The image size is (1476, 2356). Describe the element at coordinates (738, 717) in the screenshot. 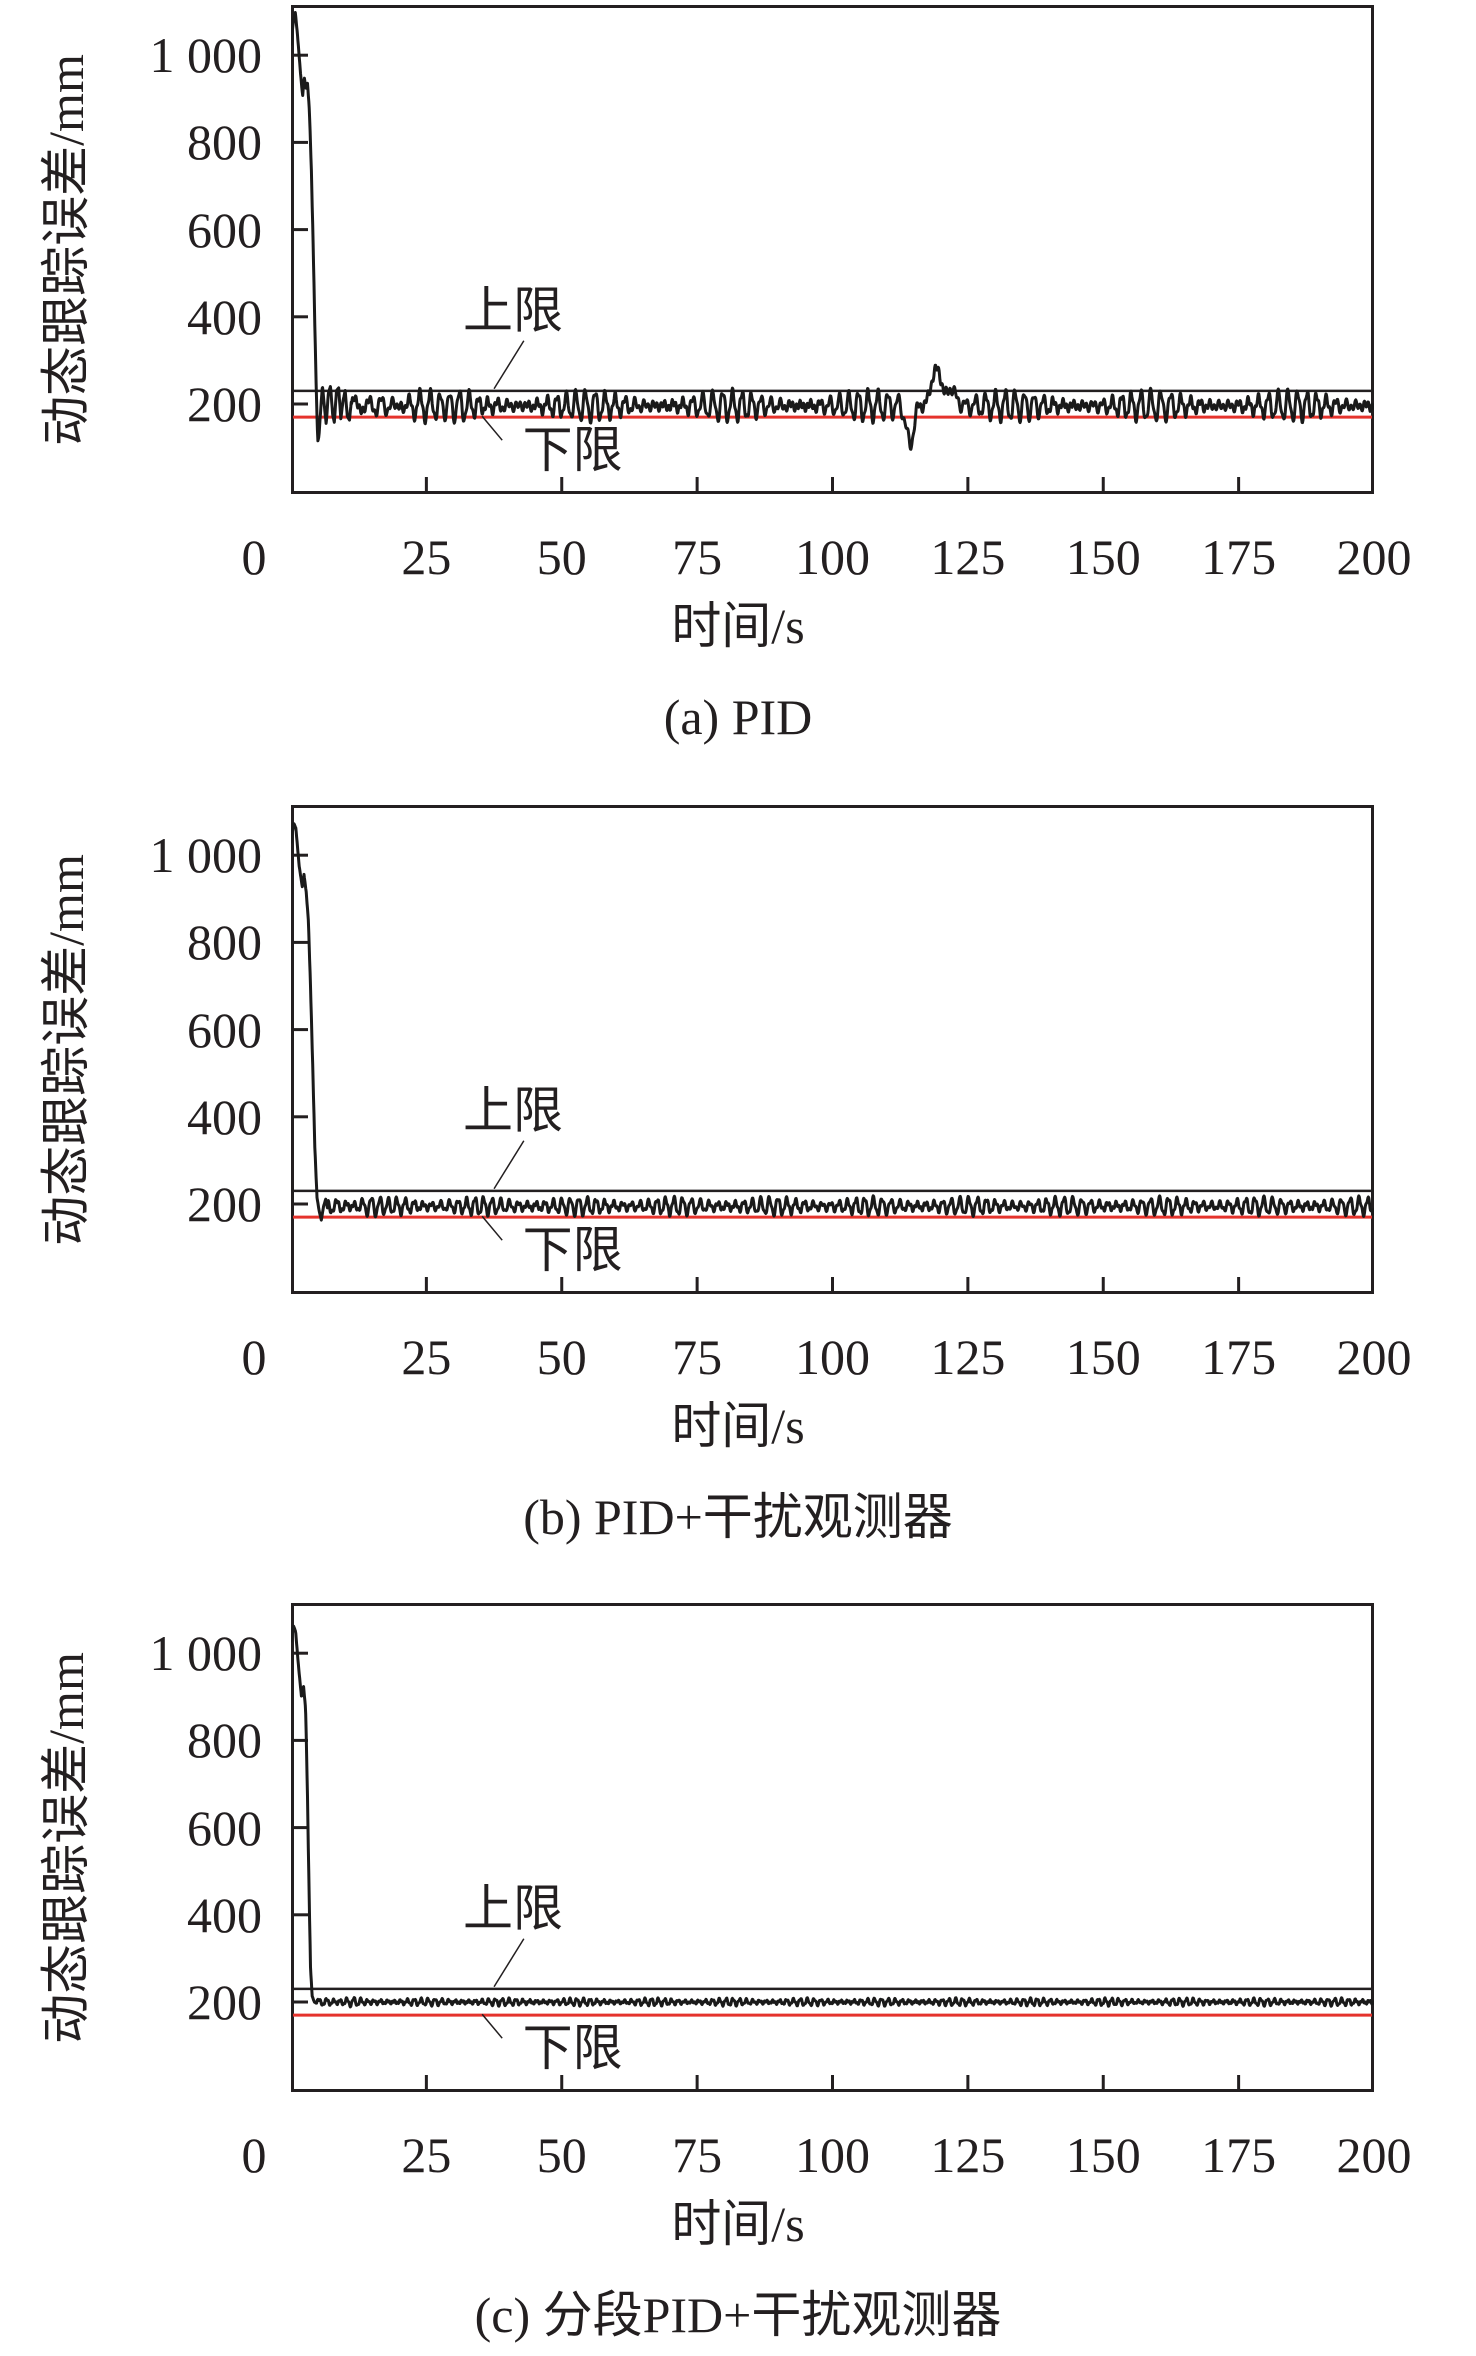

I see `chart-caption: (a) PID` at that location.